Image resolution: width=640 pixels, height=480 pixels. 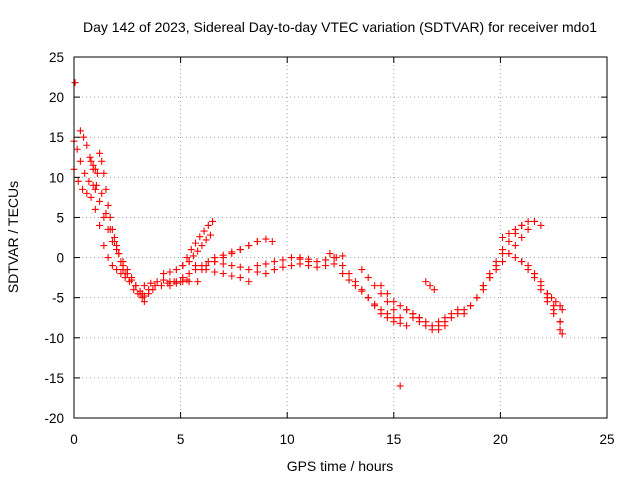 What do you see at coordinates (287, 439) in the screenshot?
I see `x-tick-label: 10` at bounding box center [287, 439].